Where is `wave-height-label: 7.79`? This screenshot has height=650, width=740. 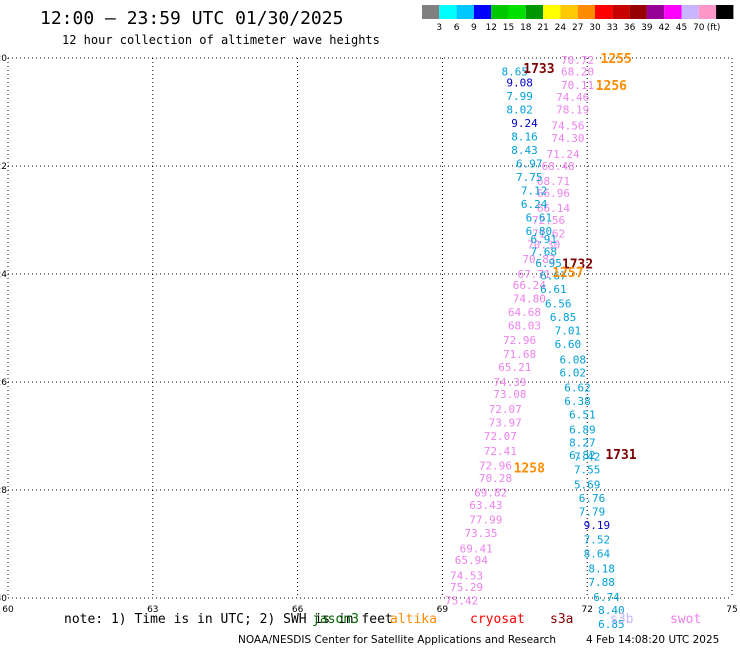
wave-height-label: 7.79 is located at coordinates (592, 512).